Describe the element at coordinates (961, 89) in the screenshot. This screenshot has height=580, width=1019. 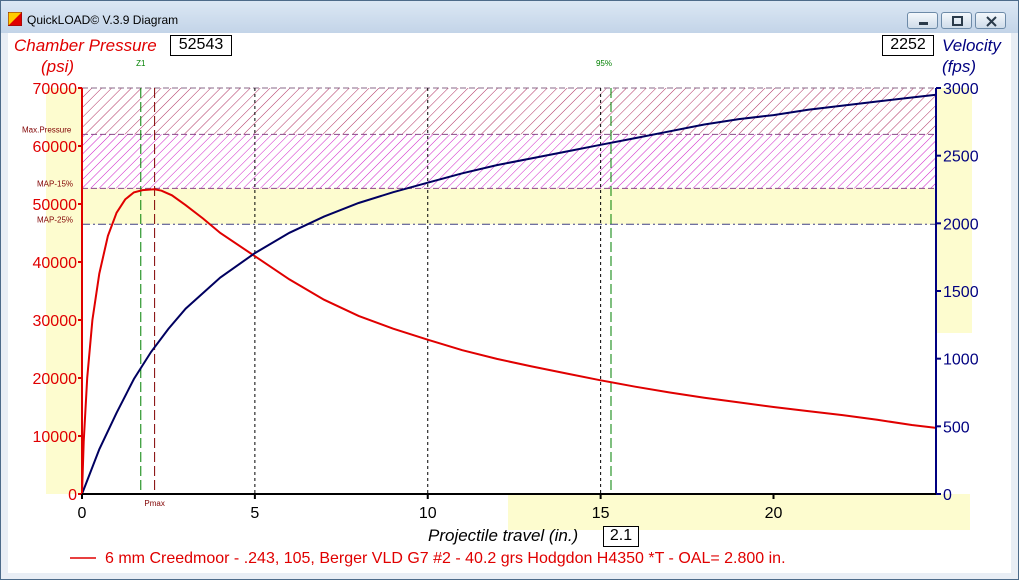
I see `y-right-tick-label: 3000` at that location.